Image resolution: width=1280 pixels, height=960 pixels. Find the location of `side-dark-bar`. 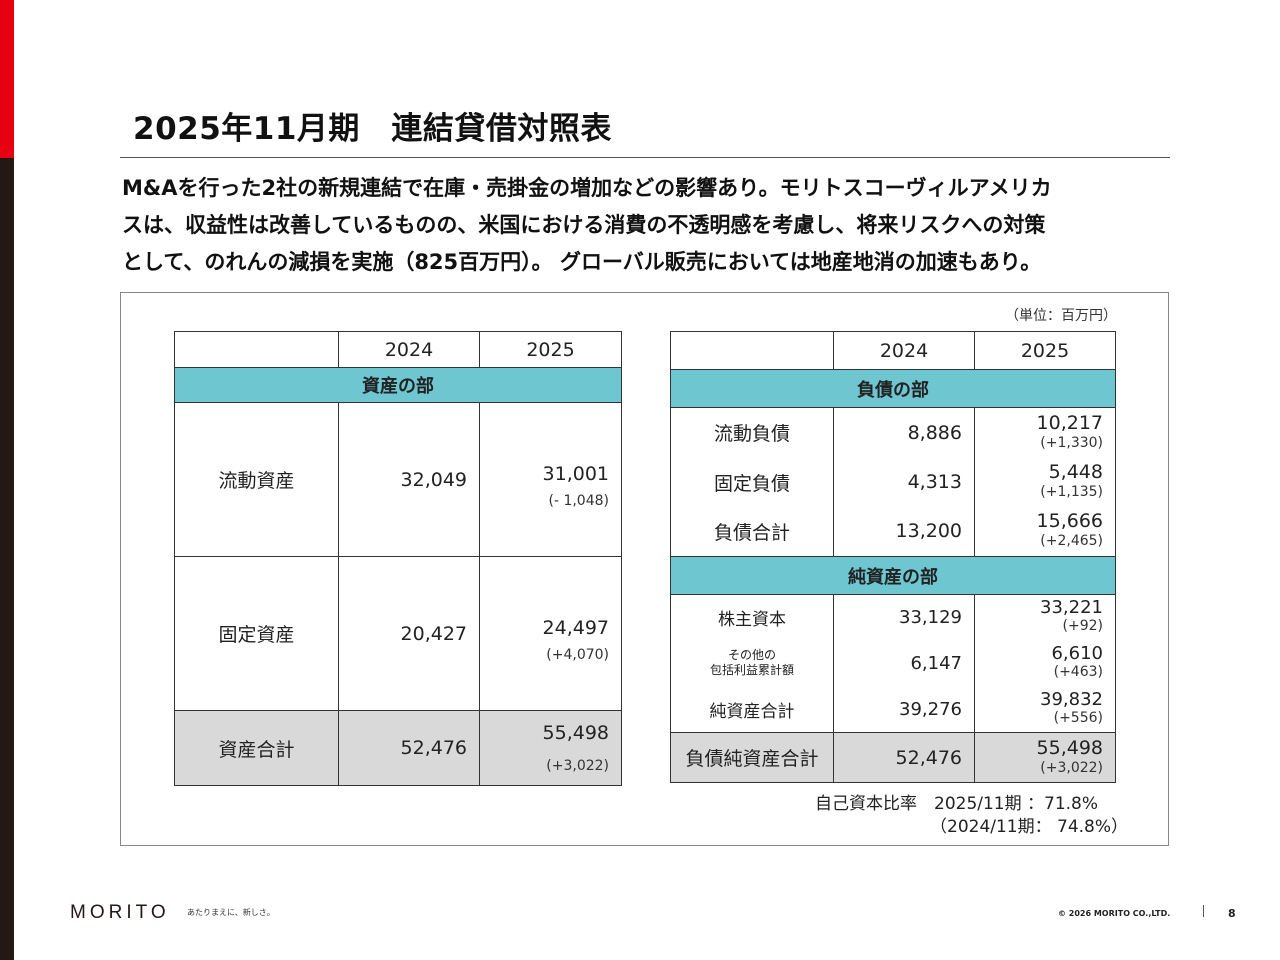

side-dark-bar is located at coordinates (7, 559).